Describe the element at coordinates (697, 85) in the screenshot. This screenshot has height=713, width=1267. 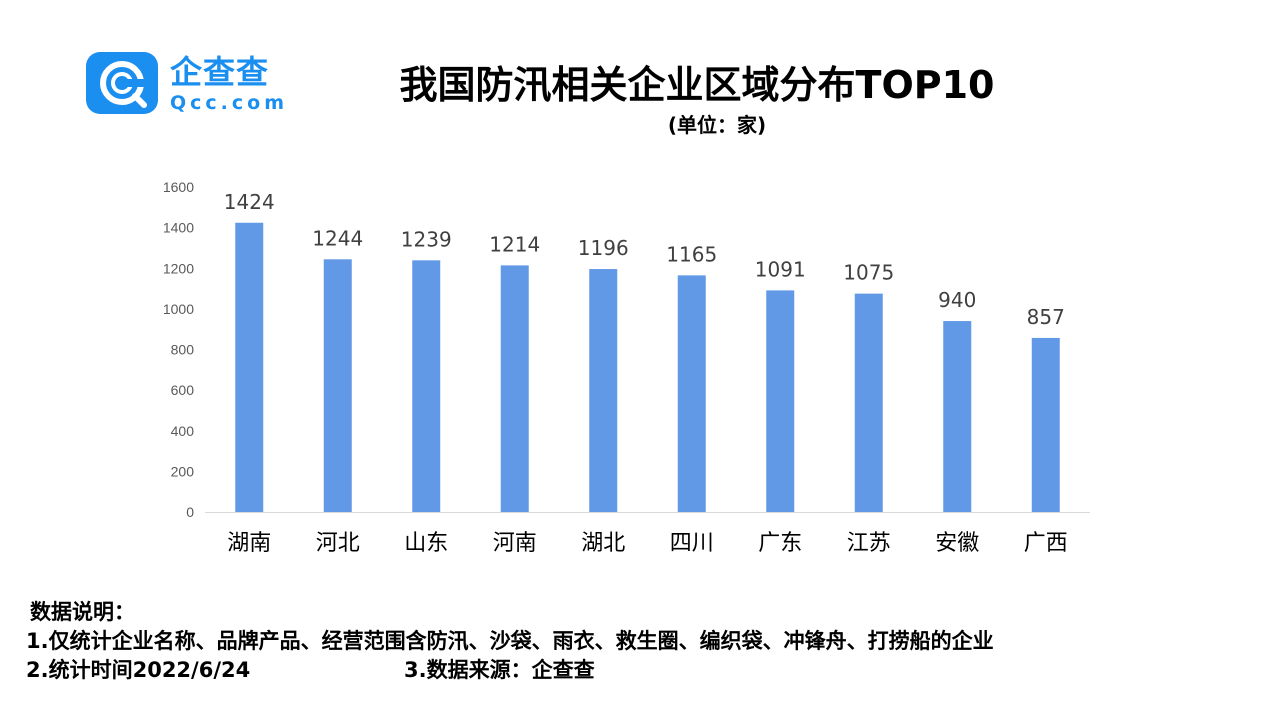
I see `chart-title: 我国防汛相关企业区域分布TOP10` at that location.